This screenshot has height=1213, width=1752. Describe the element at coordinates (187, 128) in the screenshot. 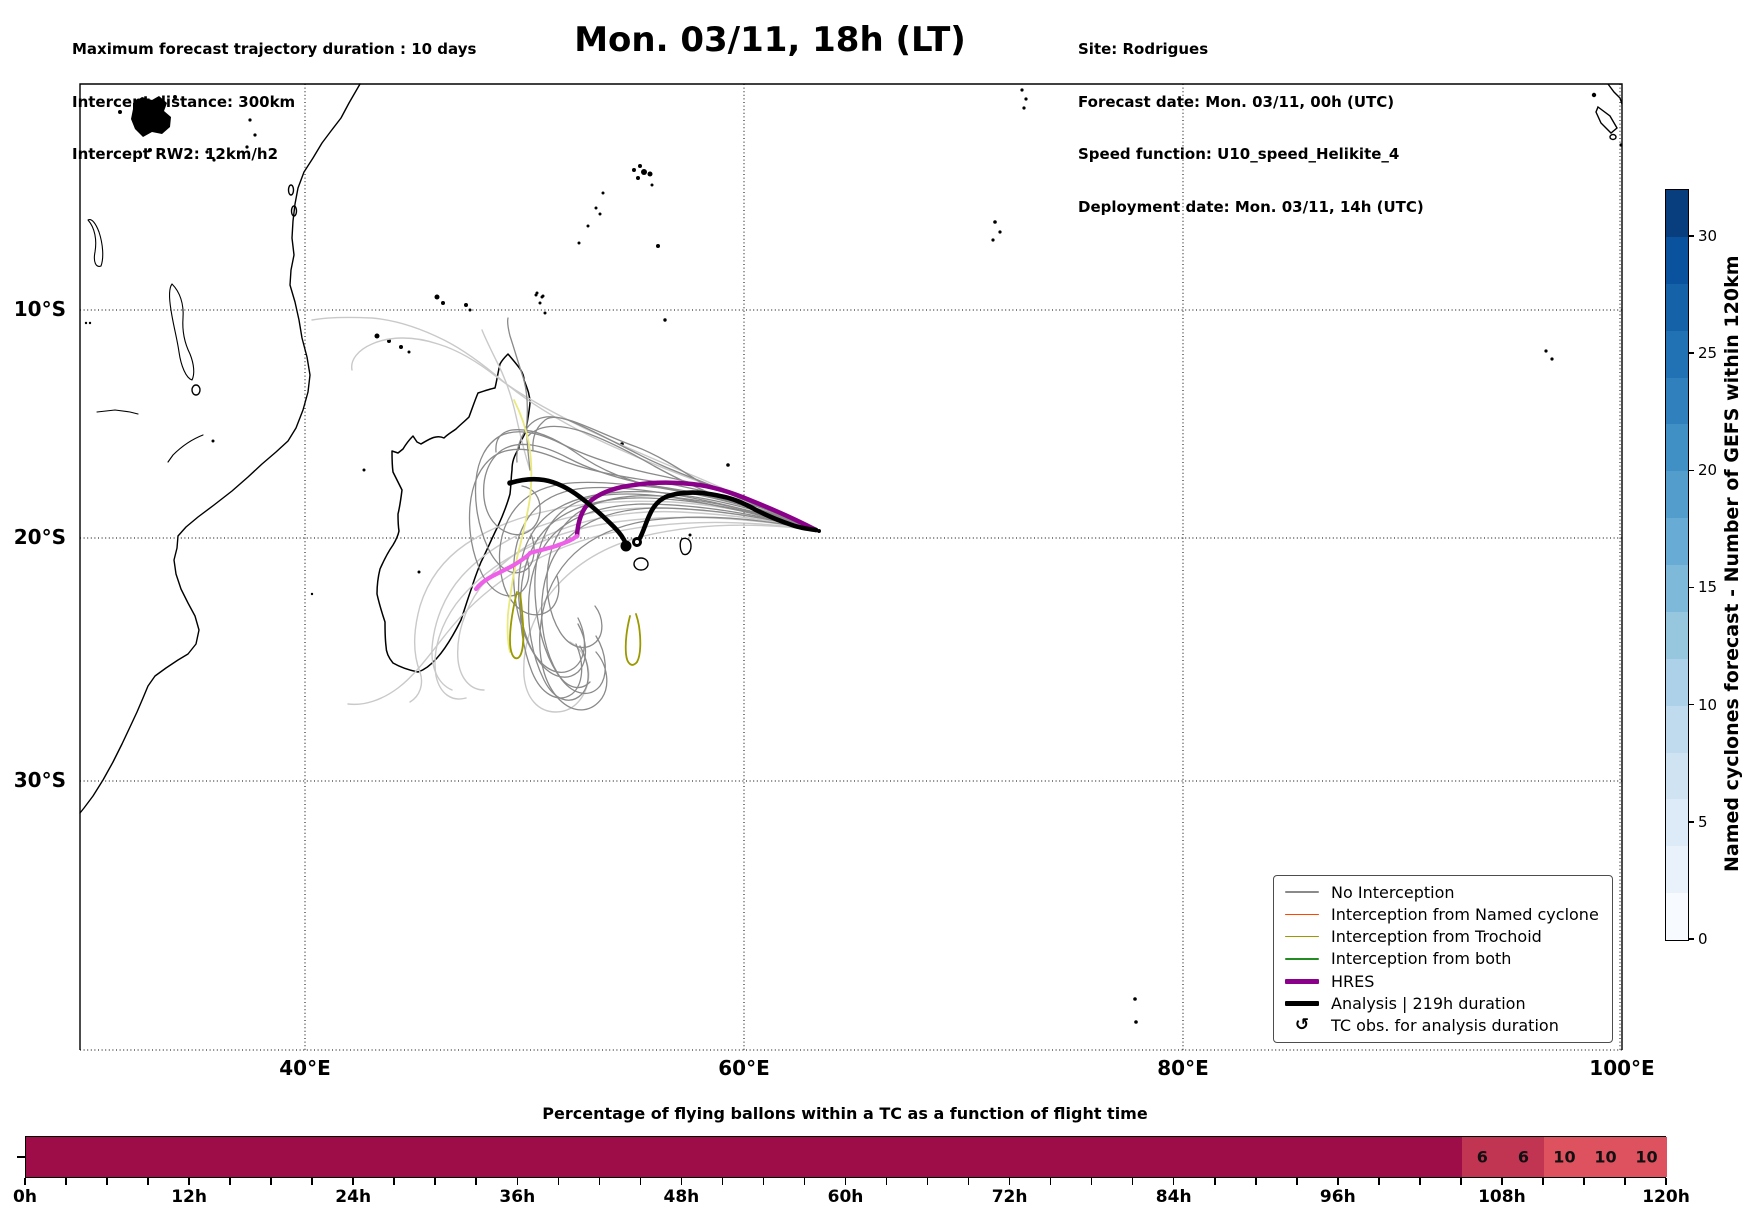

I see `lake-victoria` at that location.